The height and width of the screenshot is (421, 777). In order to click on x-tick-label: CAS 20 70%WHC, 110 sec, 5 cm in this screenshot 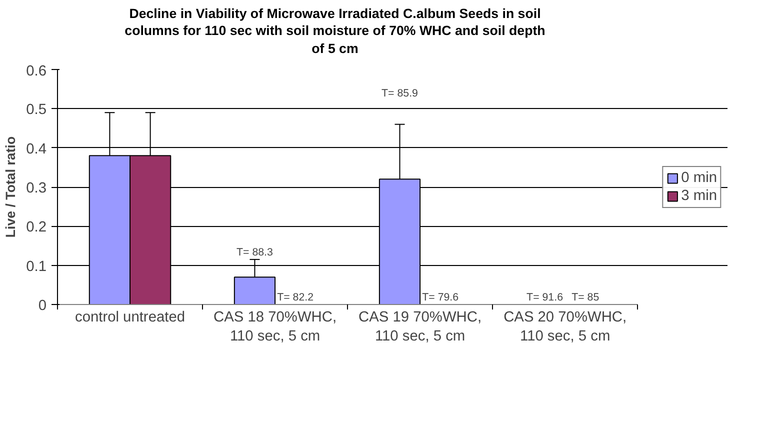, I will do `click(565, 327)`.